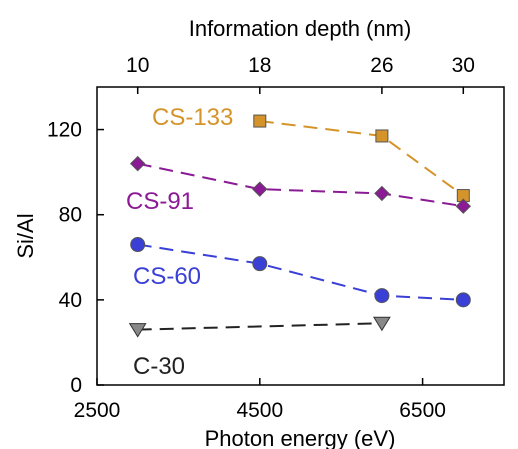  I want to click on top-tick-label: 18, so click(259, 65).